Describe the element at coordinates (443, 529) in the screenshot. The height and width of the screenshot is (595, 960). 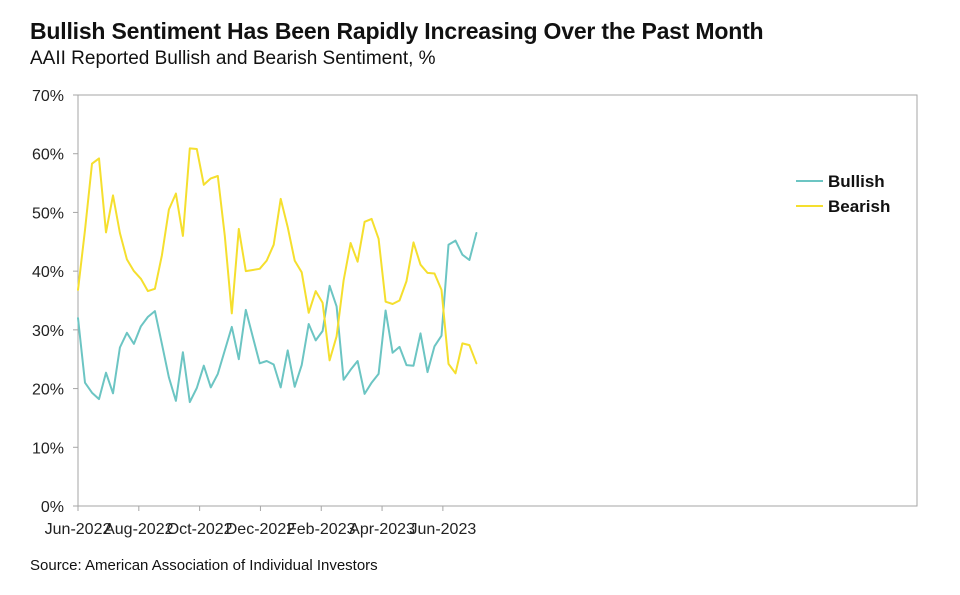
I see `x-tick-label: Jun-2023` at that location.